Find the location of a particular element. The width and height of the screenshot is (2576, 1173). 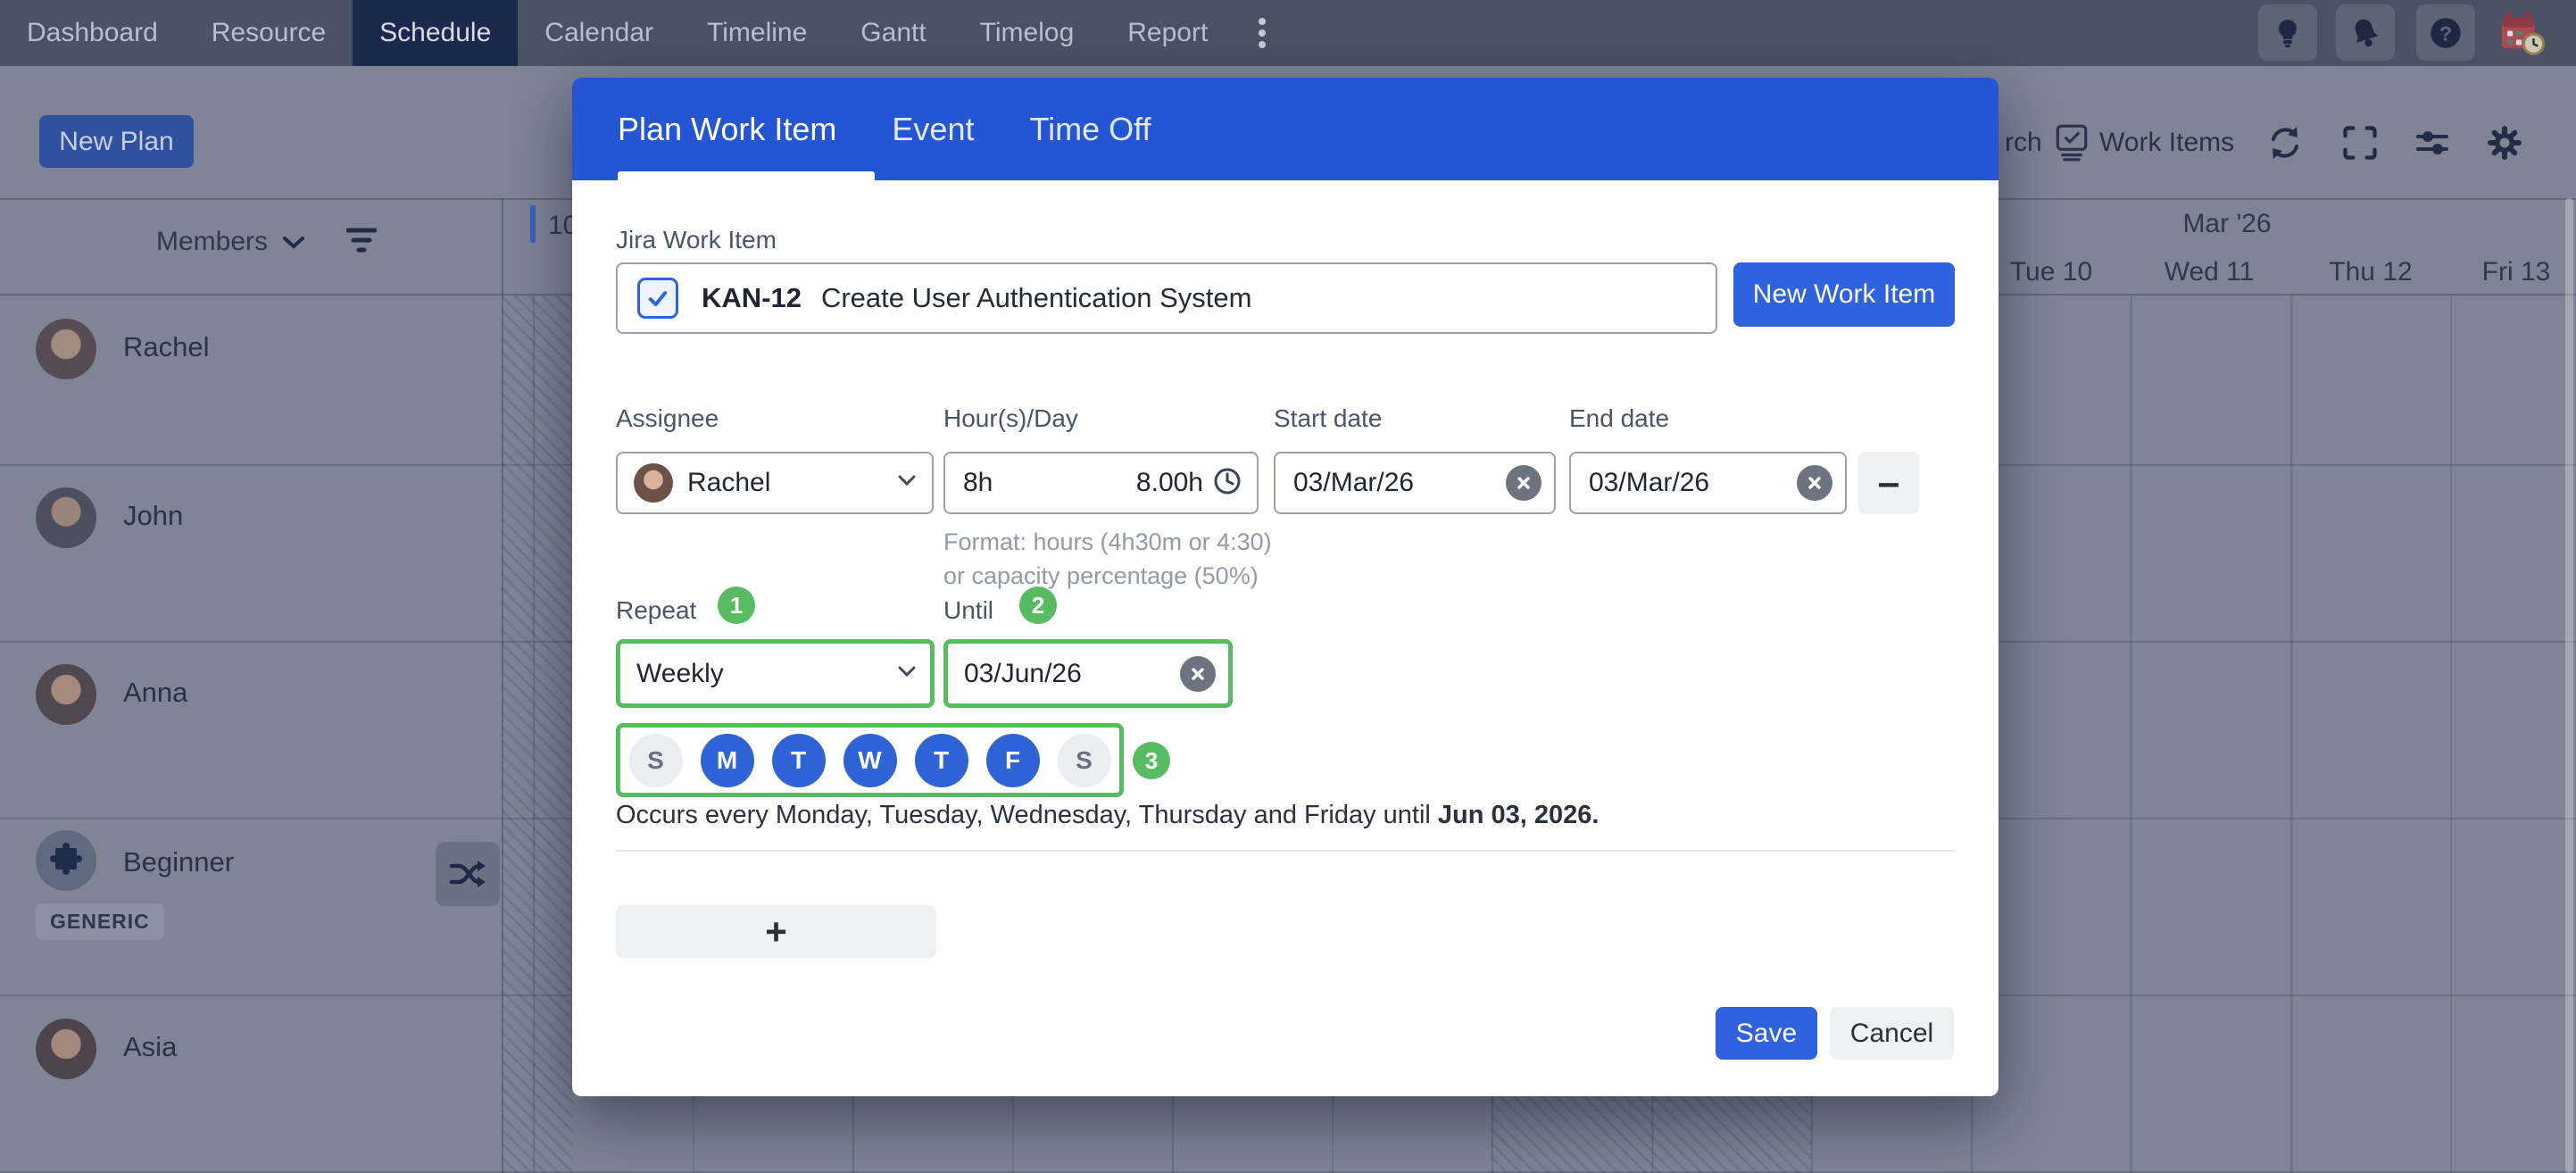

until-date-field: 03/Jun/26 is located at coordinates (1088, 673).